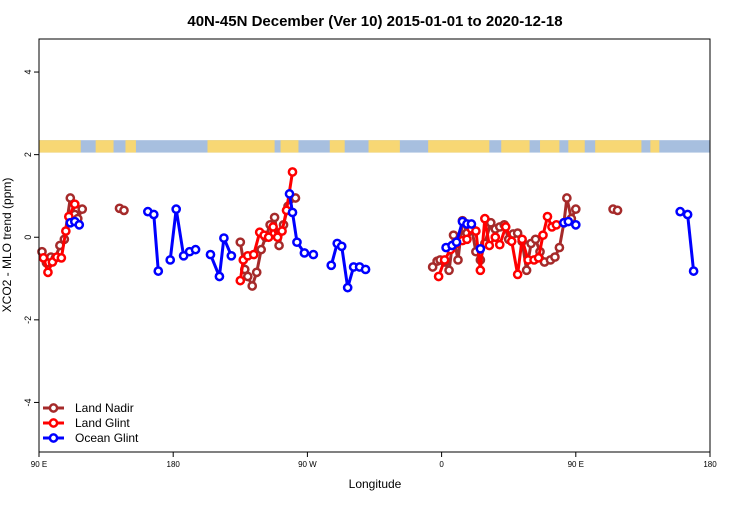 The image size is (750, 505). I want to click on y-tick-label: -2, so click(28, 320).